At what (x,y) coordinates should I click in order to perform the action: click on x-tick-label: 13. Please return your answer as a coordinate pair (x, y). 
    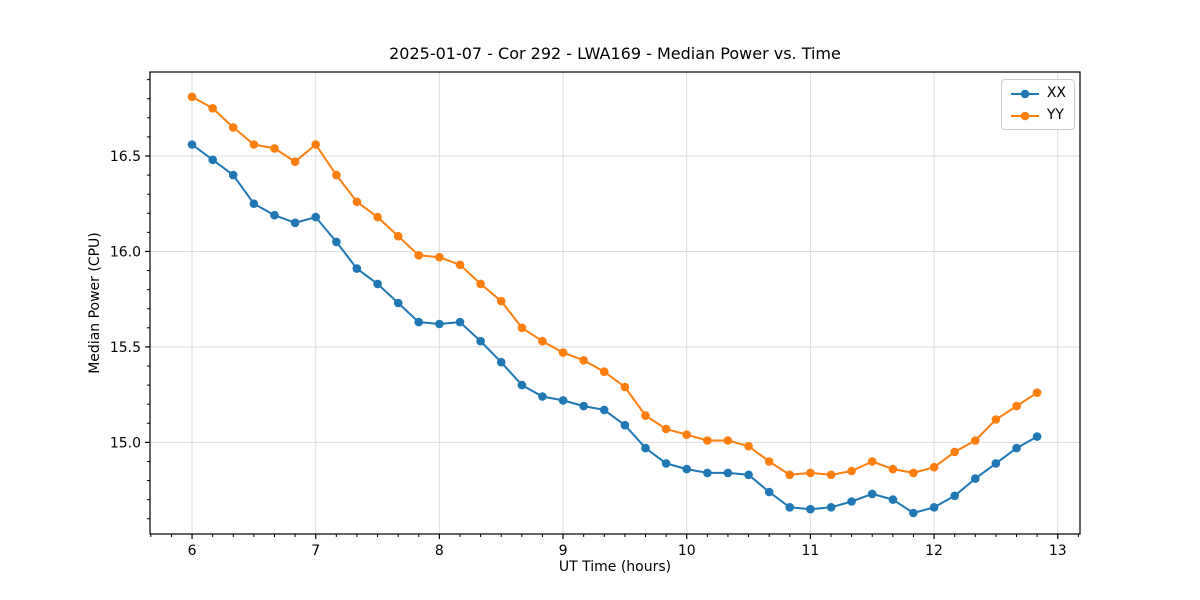
    Looking at the image, I should click on (1058, 551).